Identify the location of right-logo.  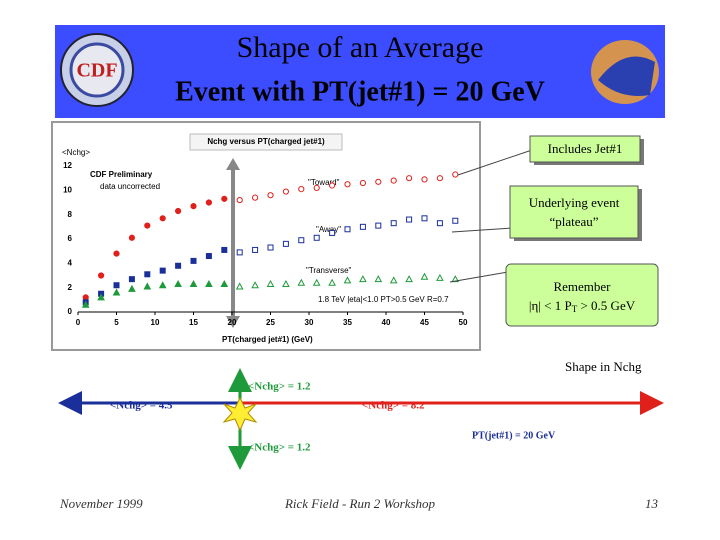
(625, 72).